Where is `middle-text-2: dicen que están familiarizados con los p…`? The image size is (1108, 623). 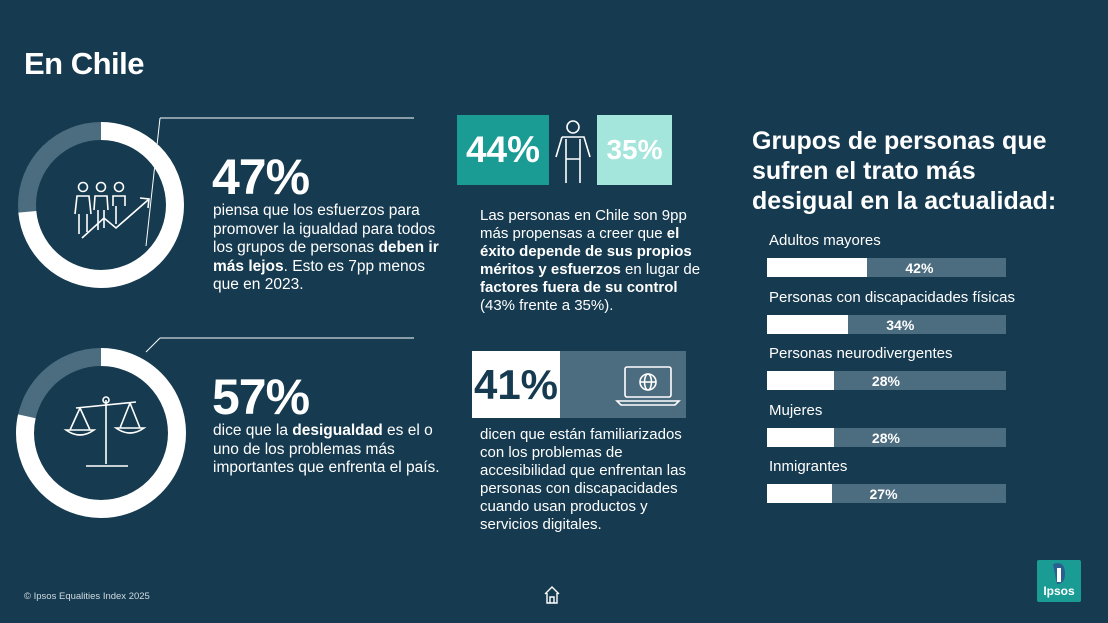 middle-text-2: dicen que están familiarizados con los p… is located at coordinates (583, 479).